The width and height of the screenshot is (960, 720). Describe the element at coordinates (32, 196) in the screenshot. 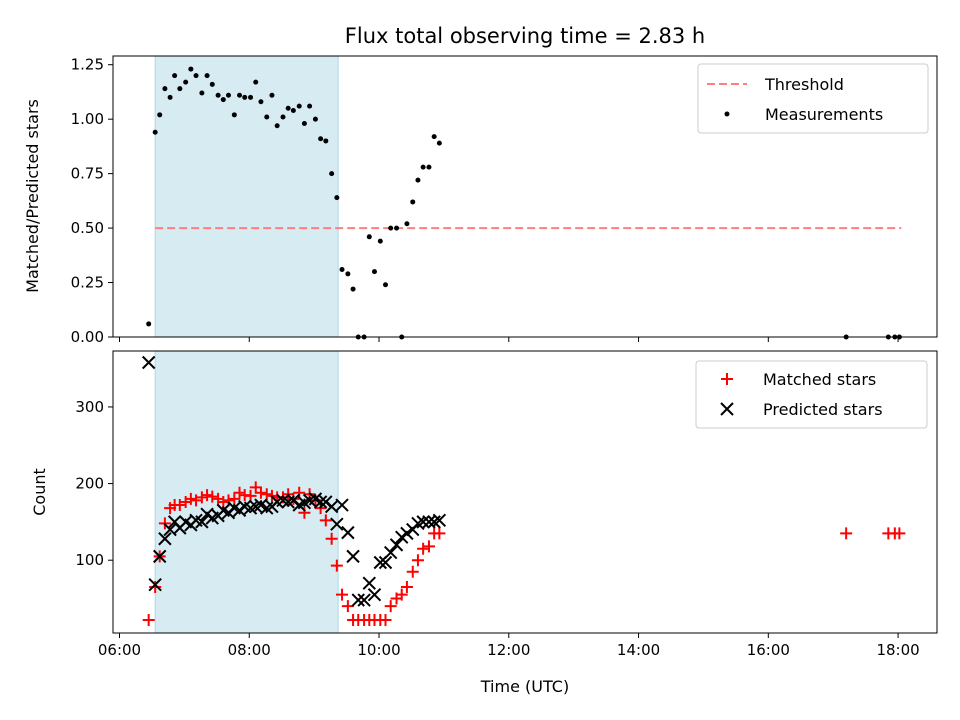

I see `top-y-axis-label: Matched/Predicted stars` at that location.